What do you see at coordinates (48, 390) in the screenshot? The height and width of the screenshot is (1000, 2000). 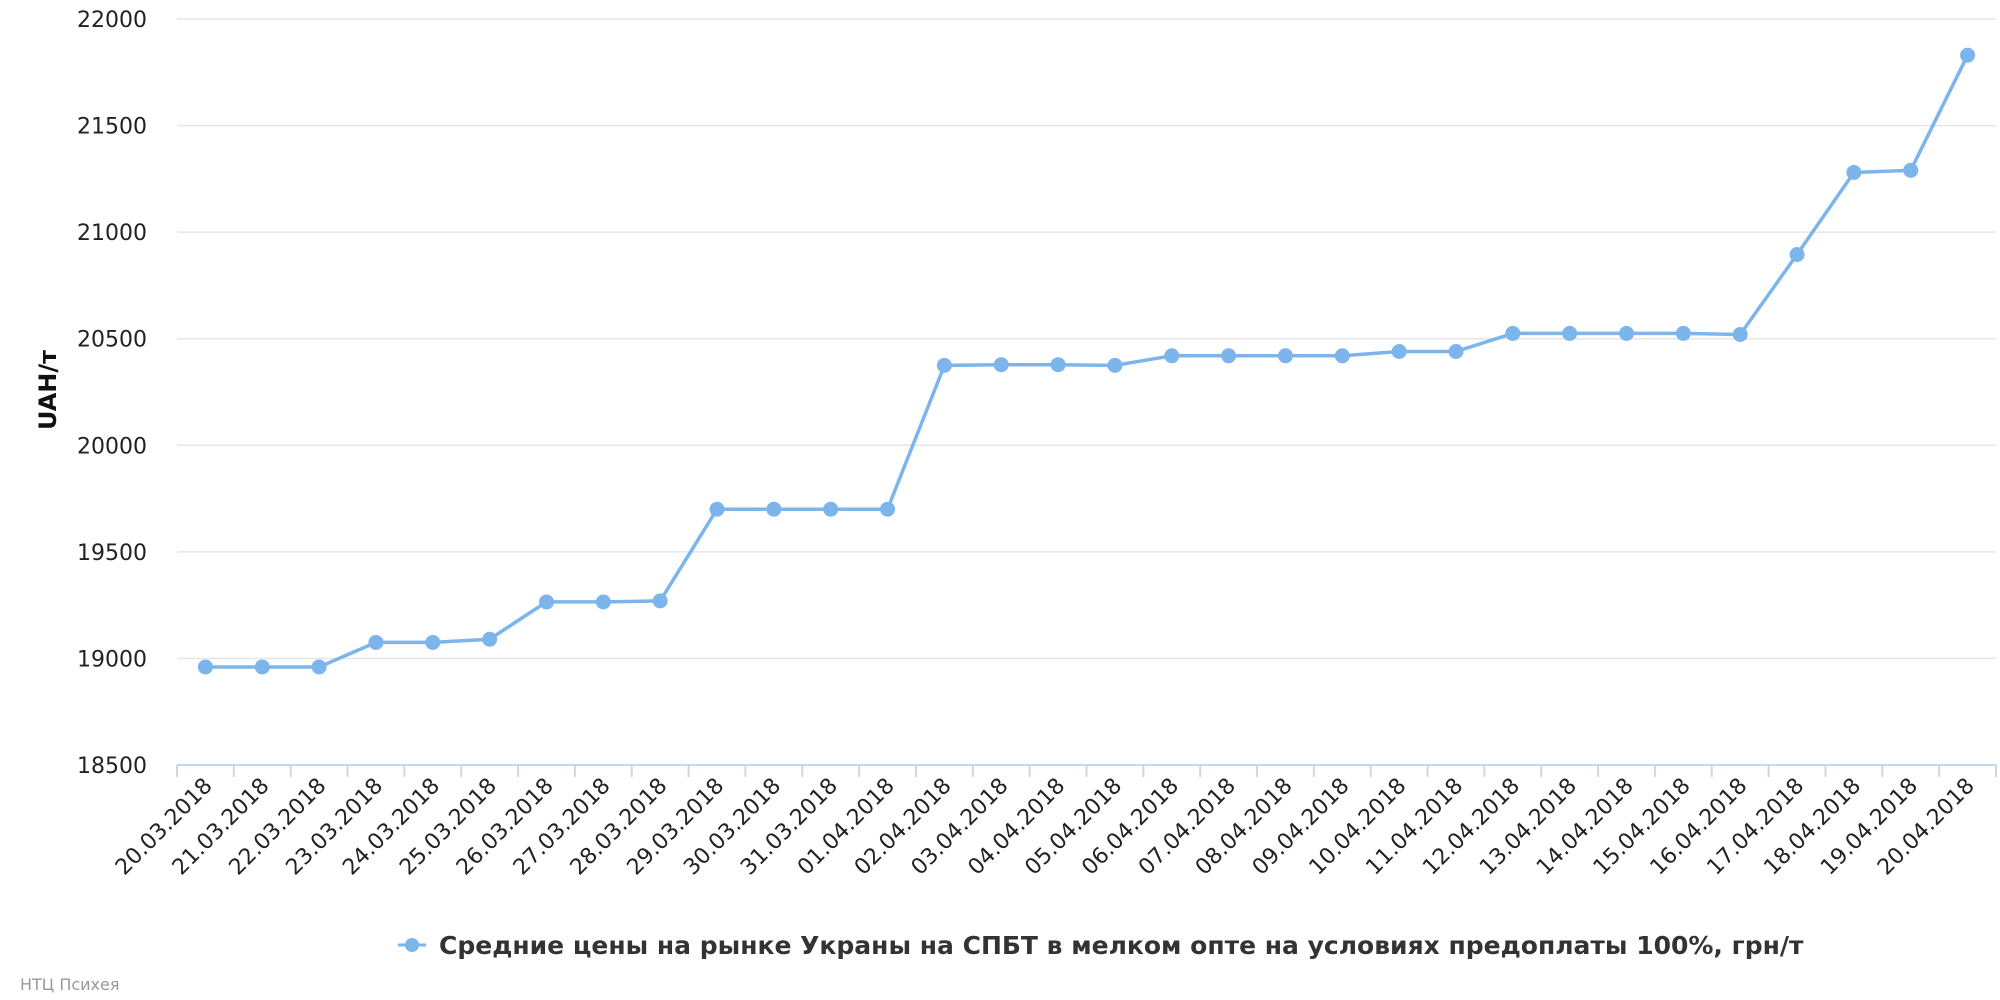 I see `y-axis-title: UAH/т` at bounding box center [48, 390].